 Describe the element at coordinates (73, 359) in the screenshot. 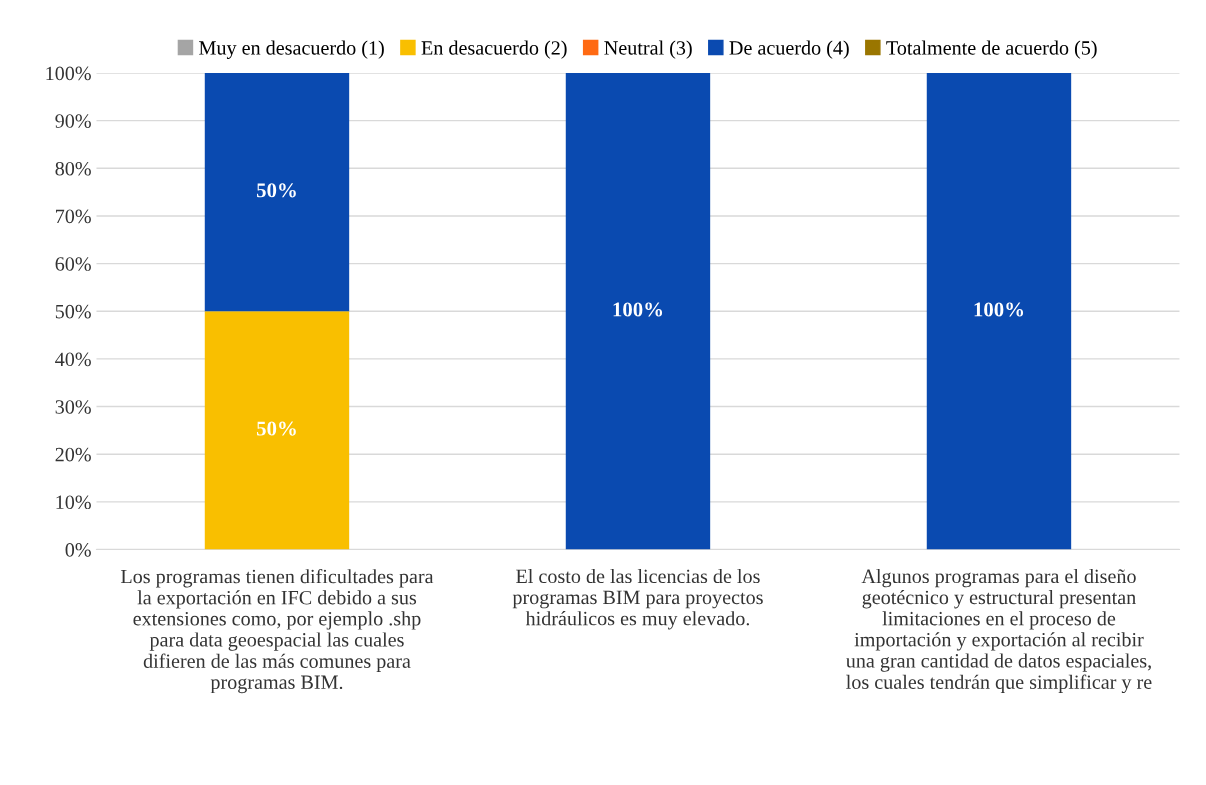

I see `y-tick-label: 40%` at that location.